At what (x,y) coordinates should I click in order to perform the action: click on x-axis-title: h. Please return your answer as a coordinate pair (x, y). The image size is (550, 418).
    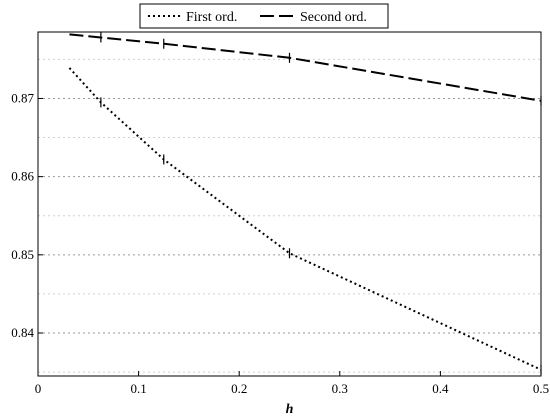
    Looking at the image, I should click on (290, 409).